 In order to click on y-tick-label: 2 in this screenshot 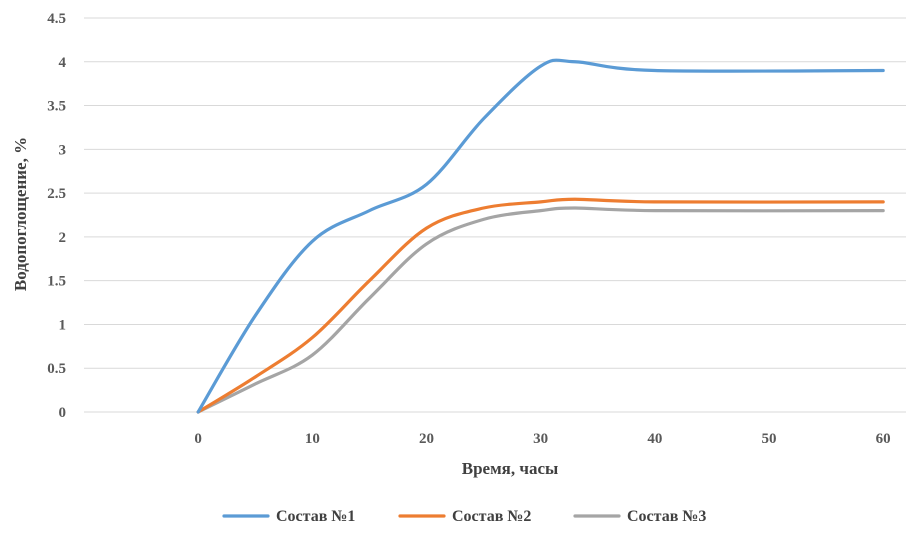, I will do `click(63, 238)`.